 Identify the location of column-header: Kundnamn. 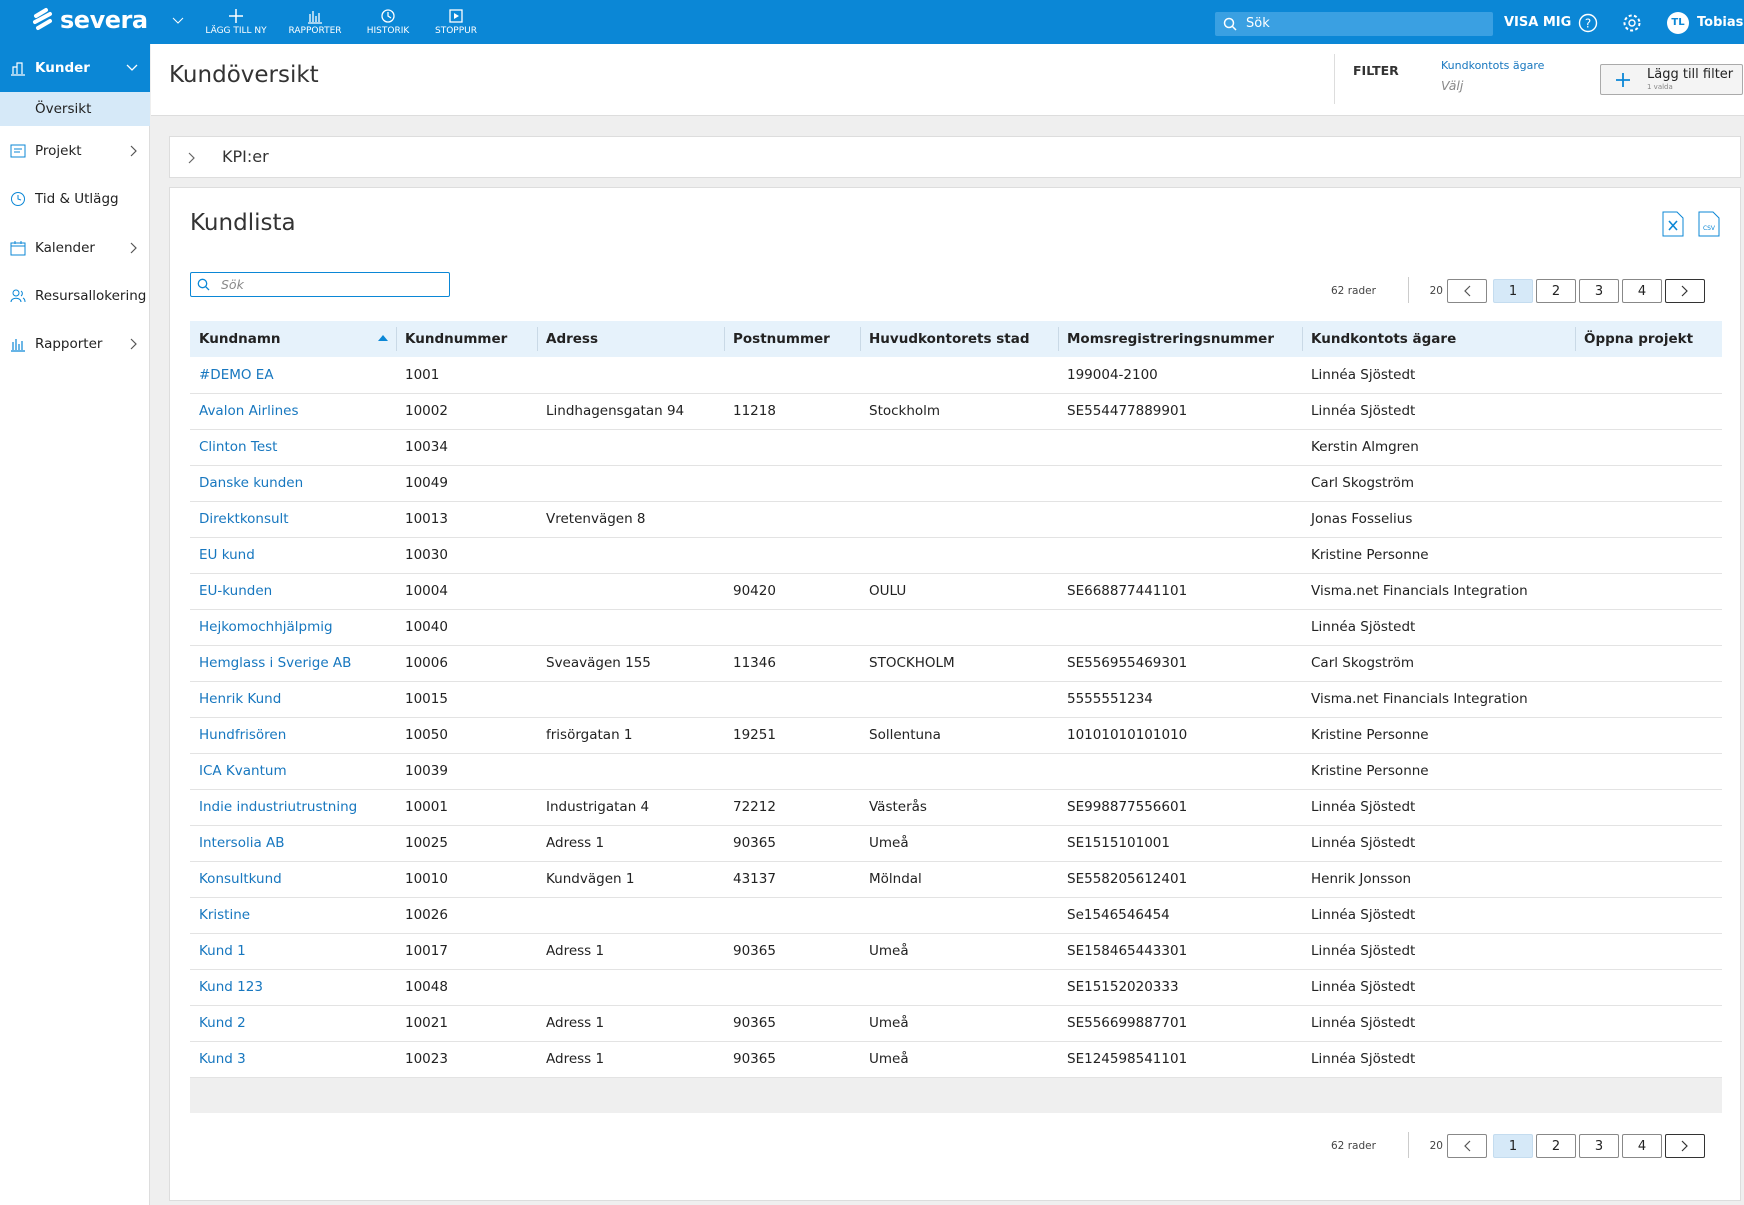
(293, 339).